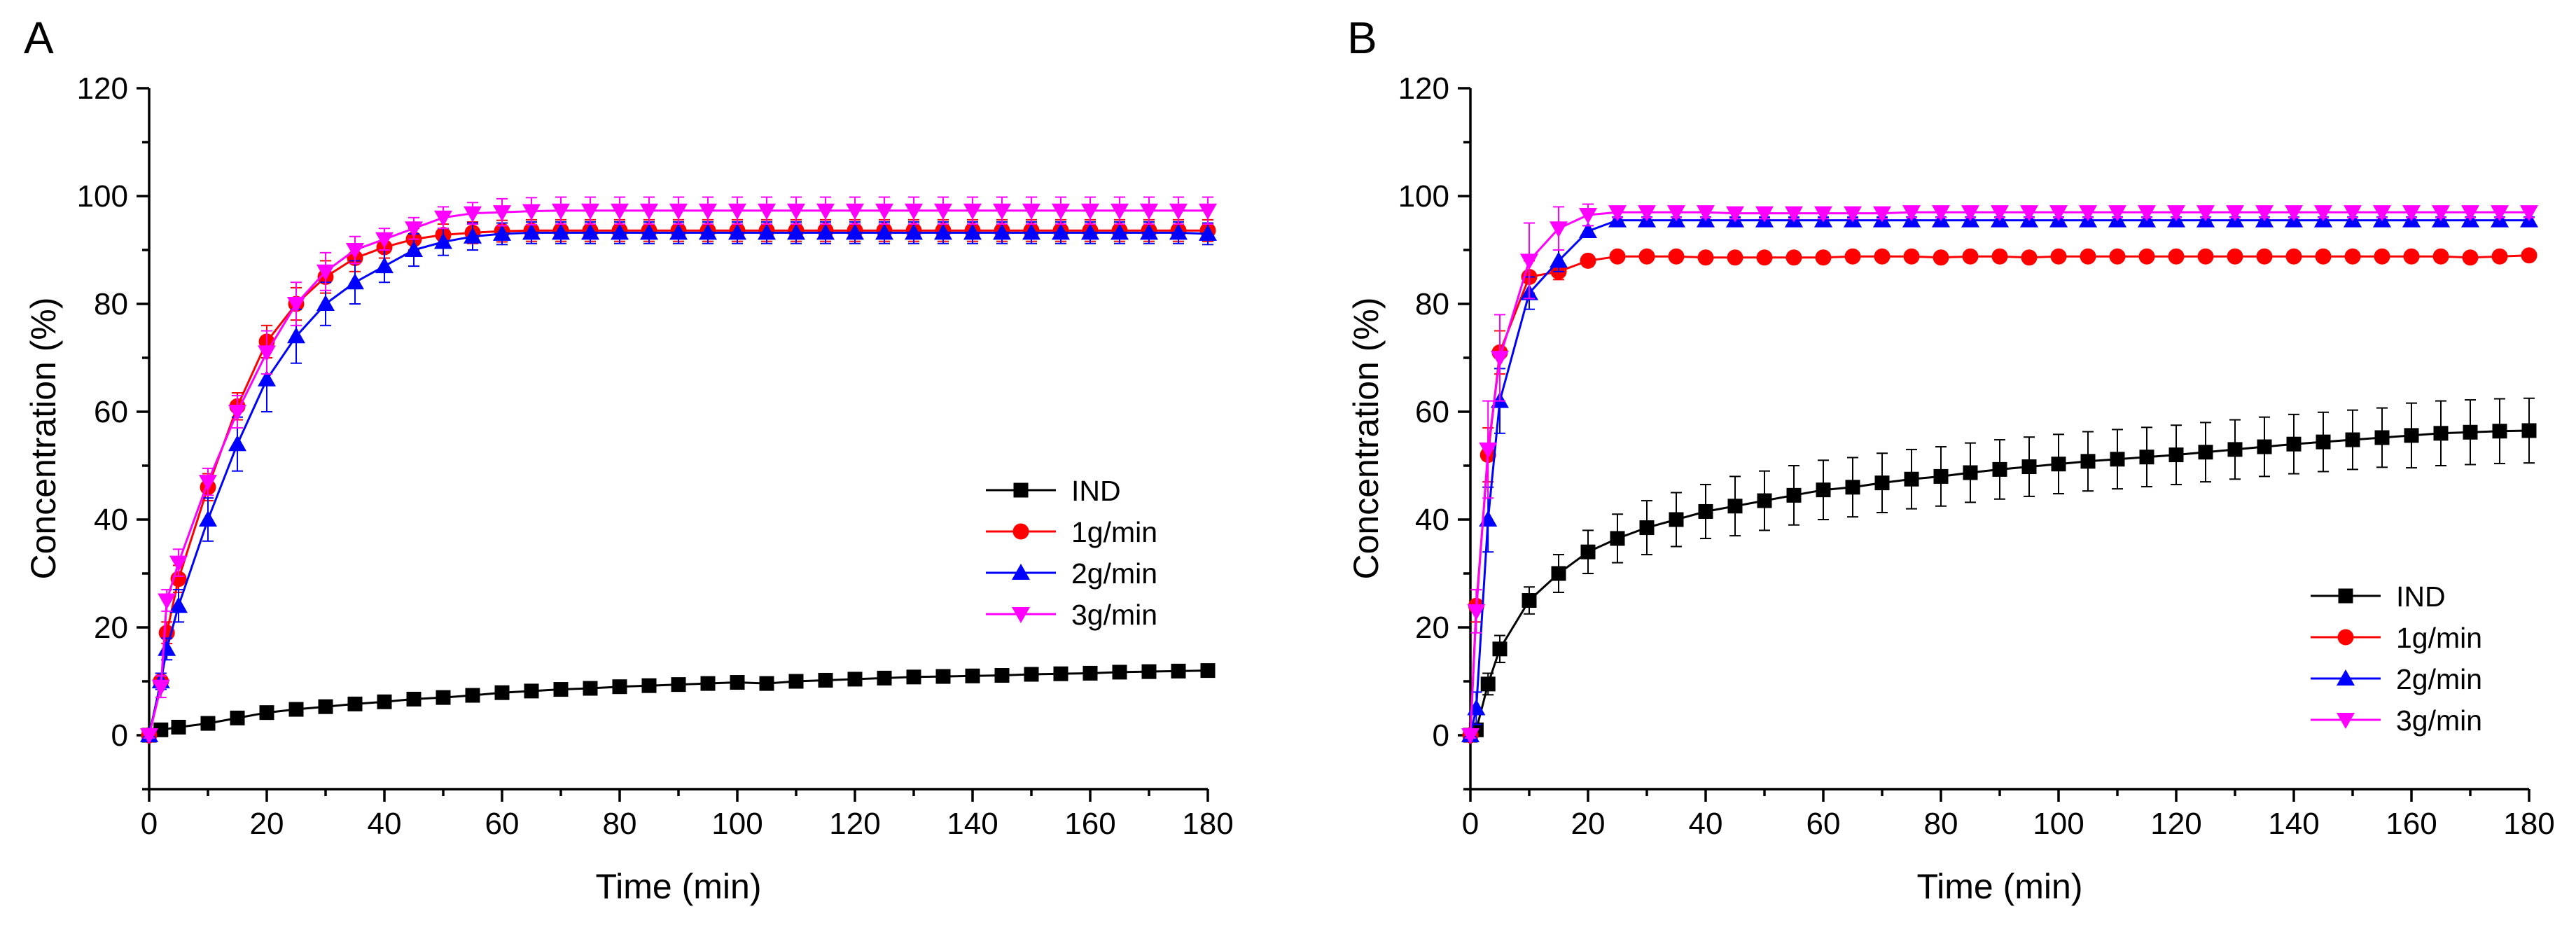 This screenshot has height=932, width=2576. What do you see at coordinates (1096, 491) in the screenshot?
I see `legend-label: IND` at bounding box center [1096, 491].